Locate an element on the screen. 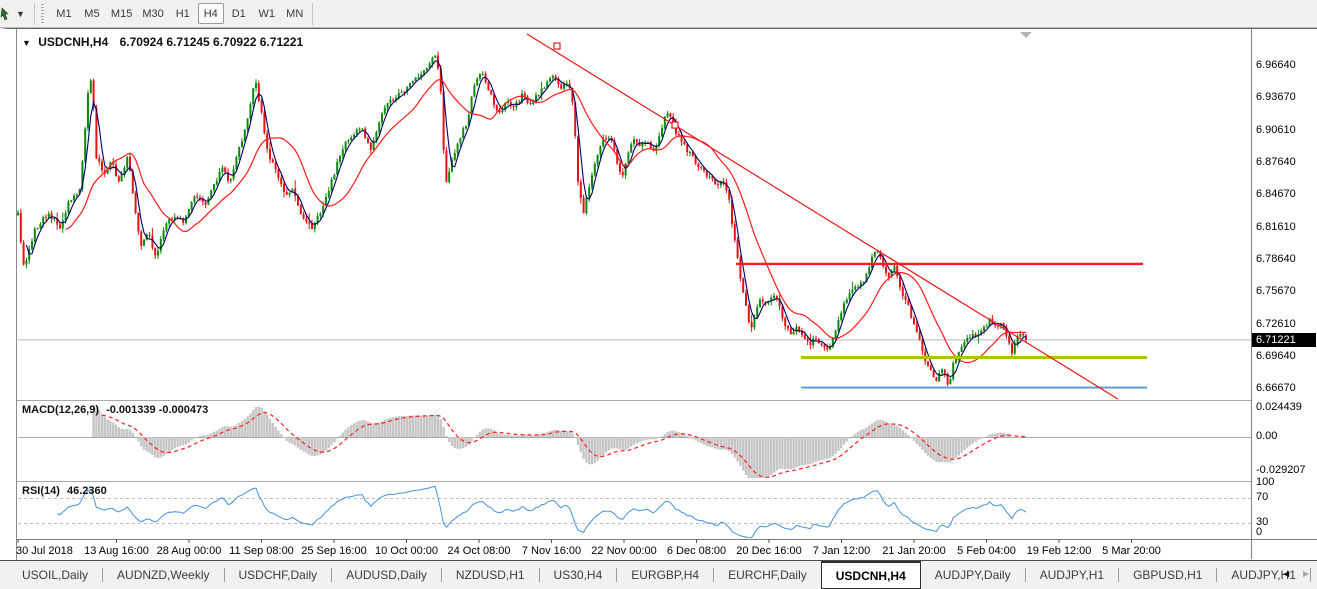  current-bar-marker-icon is located at coordinates (1026, 35).